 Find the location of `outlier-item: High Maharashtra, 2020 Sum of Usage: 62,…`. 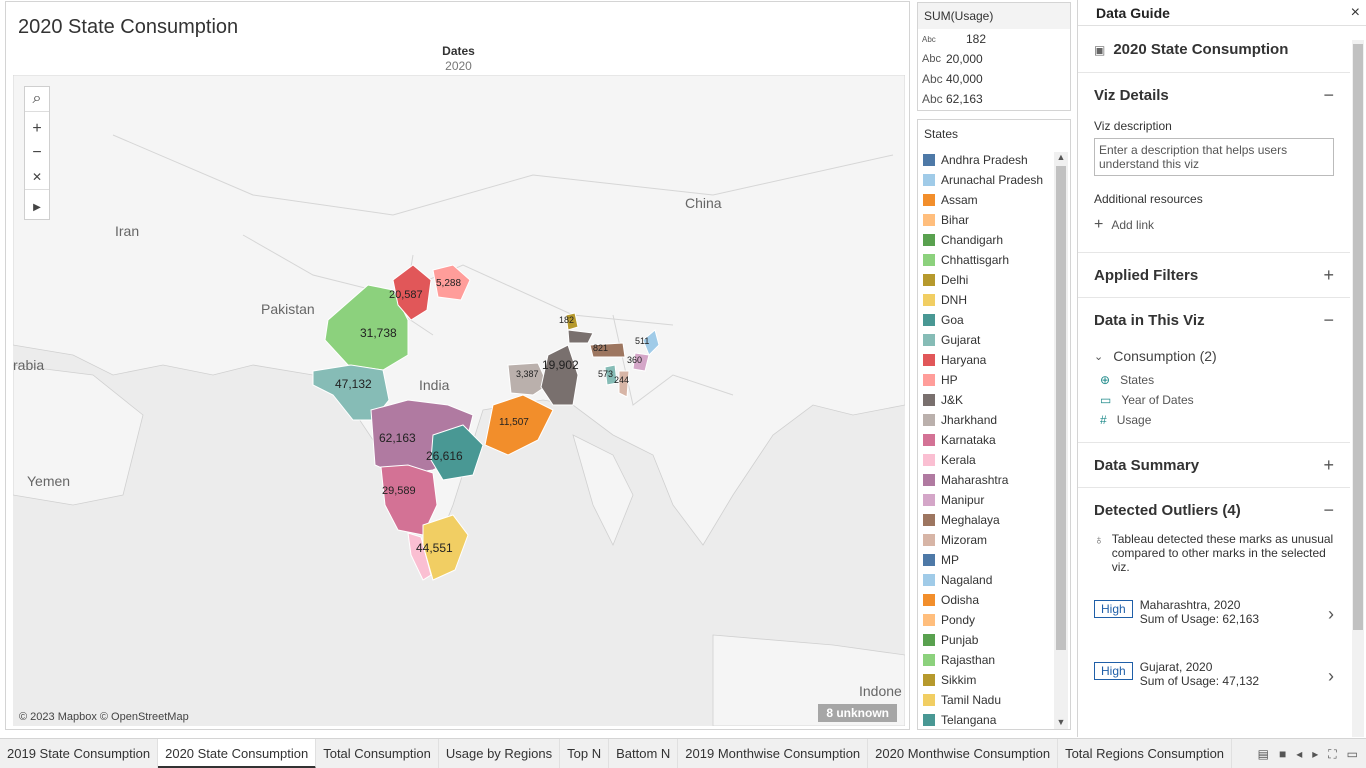

outlier-item: High Maharashtra, 2020 Sum of Usage: 62,… is located at coordinates (1214, 612).